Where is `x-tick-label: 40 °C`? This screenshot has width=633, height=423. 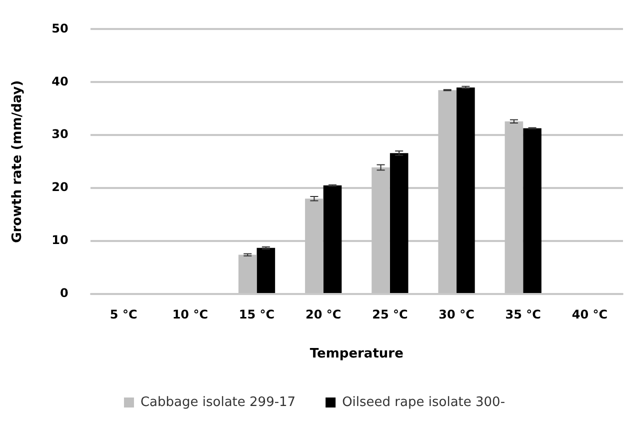
x-tick-label: 40 °C is located at coordinates (590, 314).